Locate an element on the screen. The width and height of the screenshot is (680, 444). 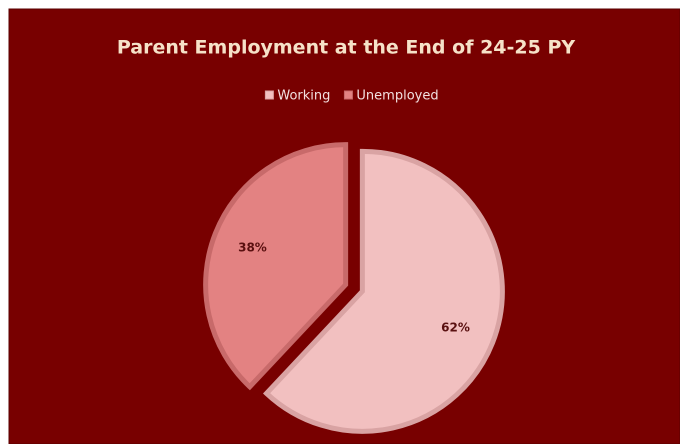
legend-label: Working is located at coordinates (303, 96).